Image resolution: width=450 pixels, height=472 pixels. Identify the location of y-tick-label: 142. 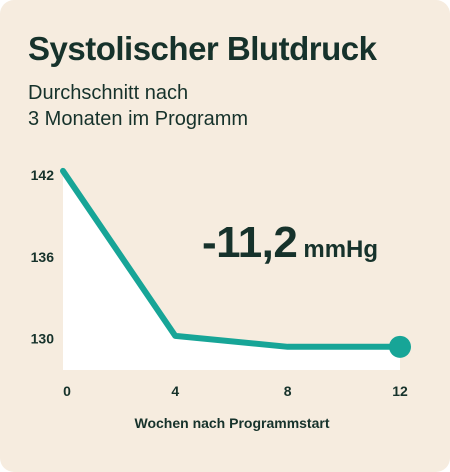
(43, 175).